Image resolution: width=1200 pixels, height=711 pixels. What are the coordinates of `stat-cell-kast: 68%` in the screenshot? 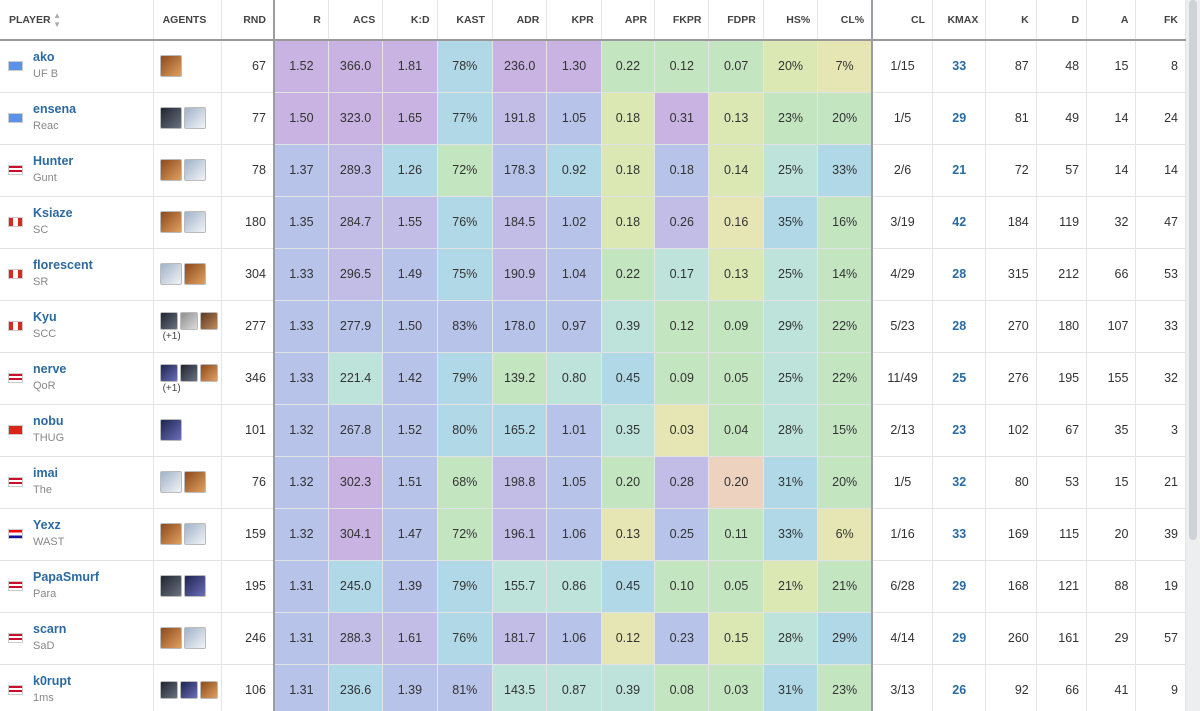 It's located at (465, 482).